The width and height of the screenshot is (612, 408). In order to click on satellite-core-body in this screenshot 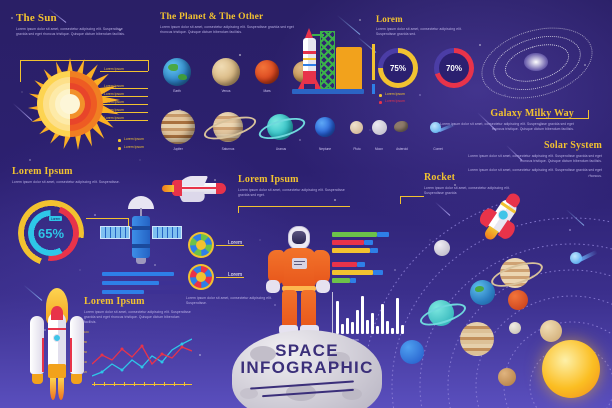, I will do `click(141, 237)`.